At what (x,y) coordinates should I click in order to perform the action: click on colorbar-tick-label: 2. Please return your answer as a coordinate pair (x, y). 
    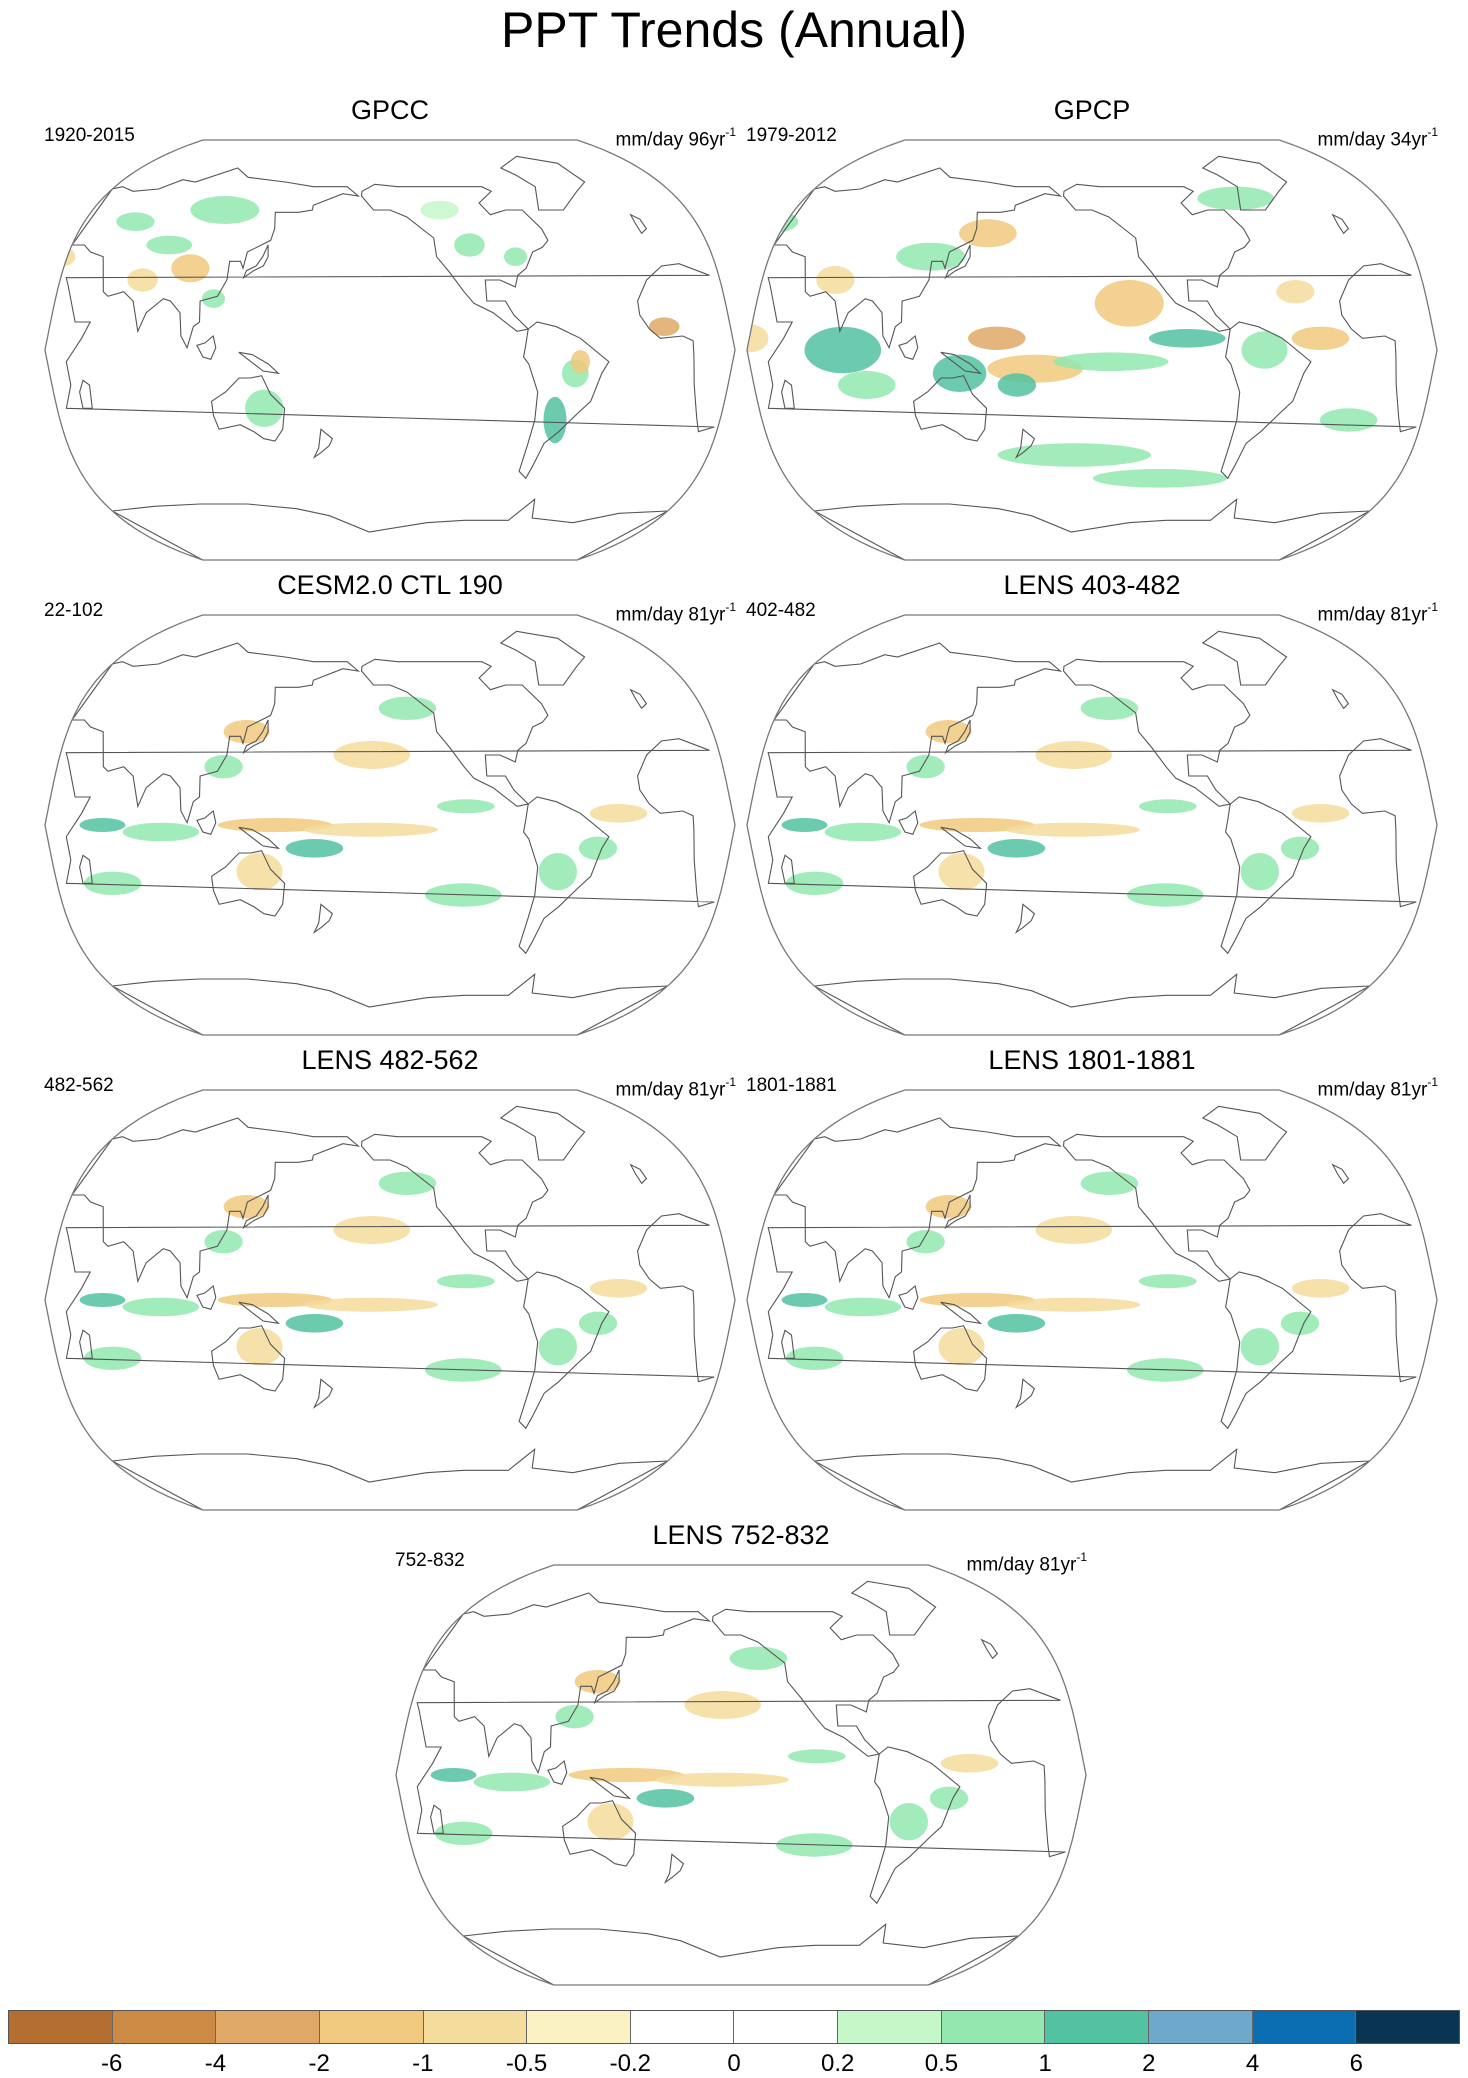
    Looking at the image, I should click on (1149, 2063).